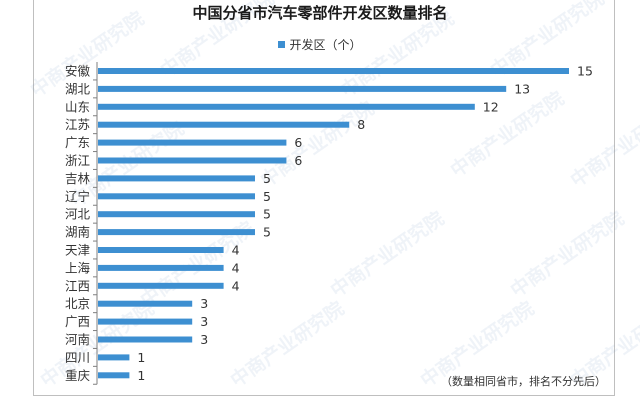 The width and height of the screenshot is (640, 419). What do you see at coordinates (77, 285) in the screenshot?
I see `category-label: 江西` at bounding box center [77, 285].